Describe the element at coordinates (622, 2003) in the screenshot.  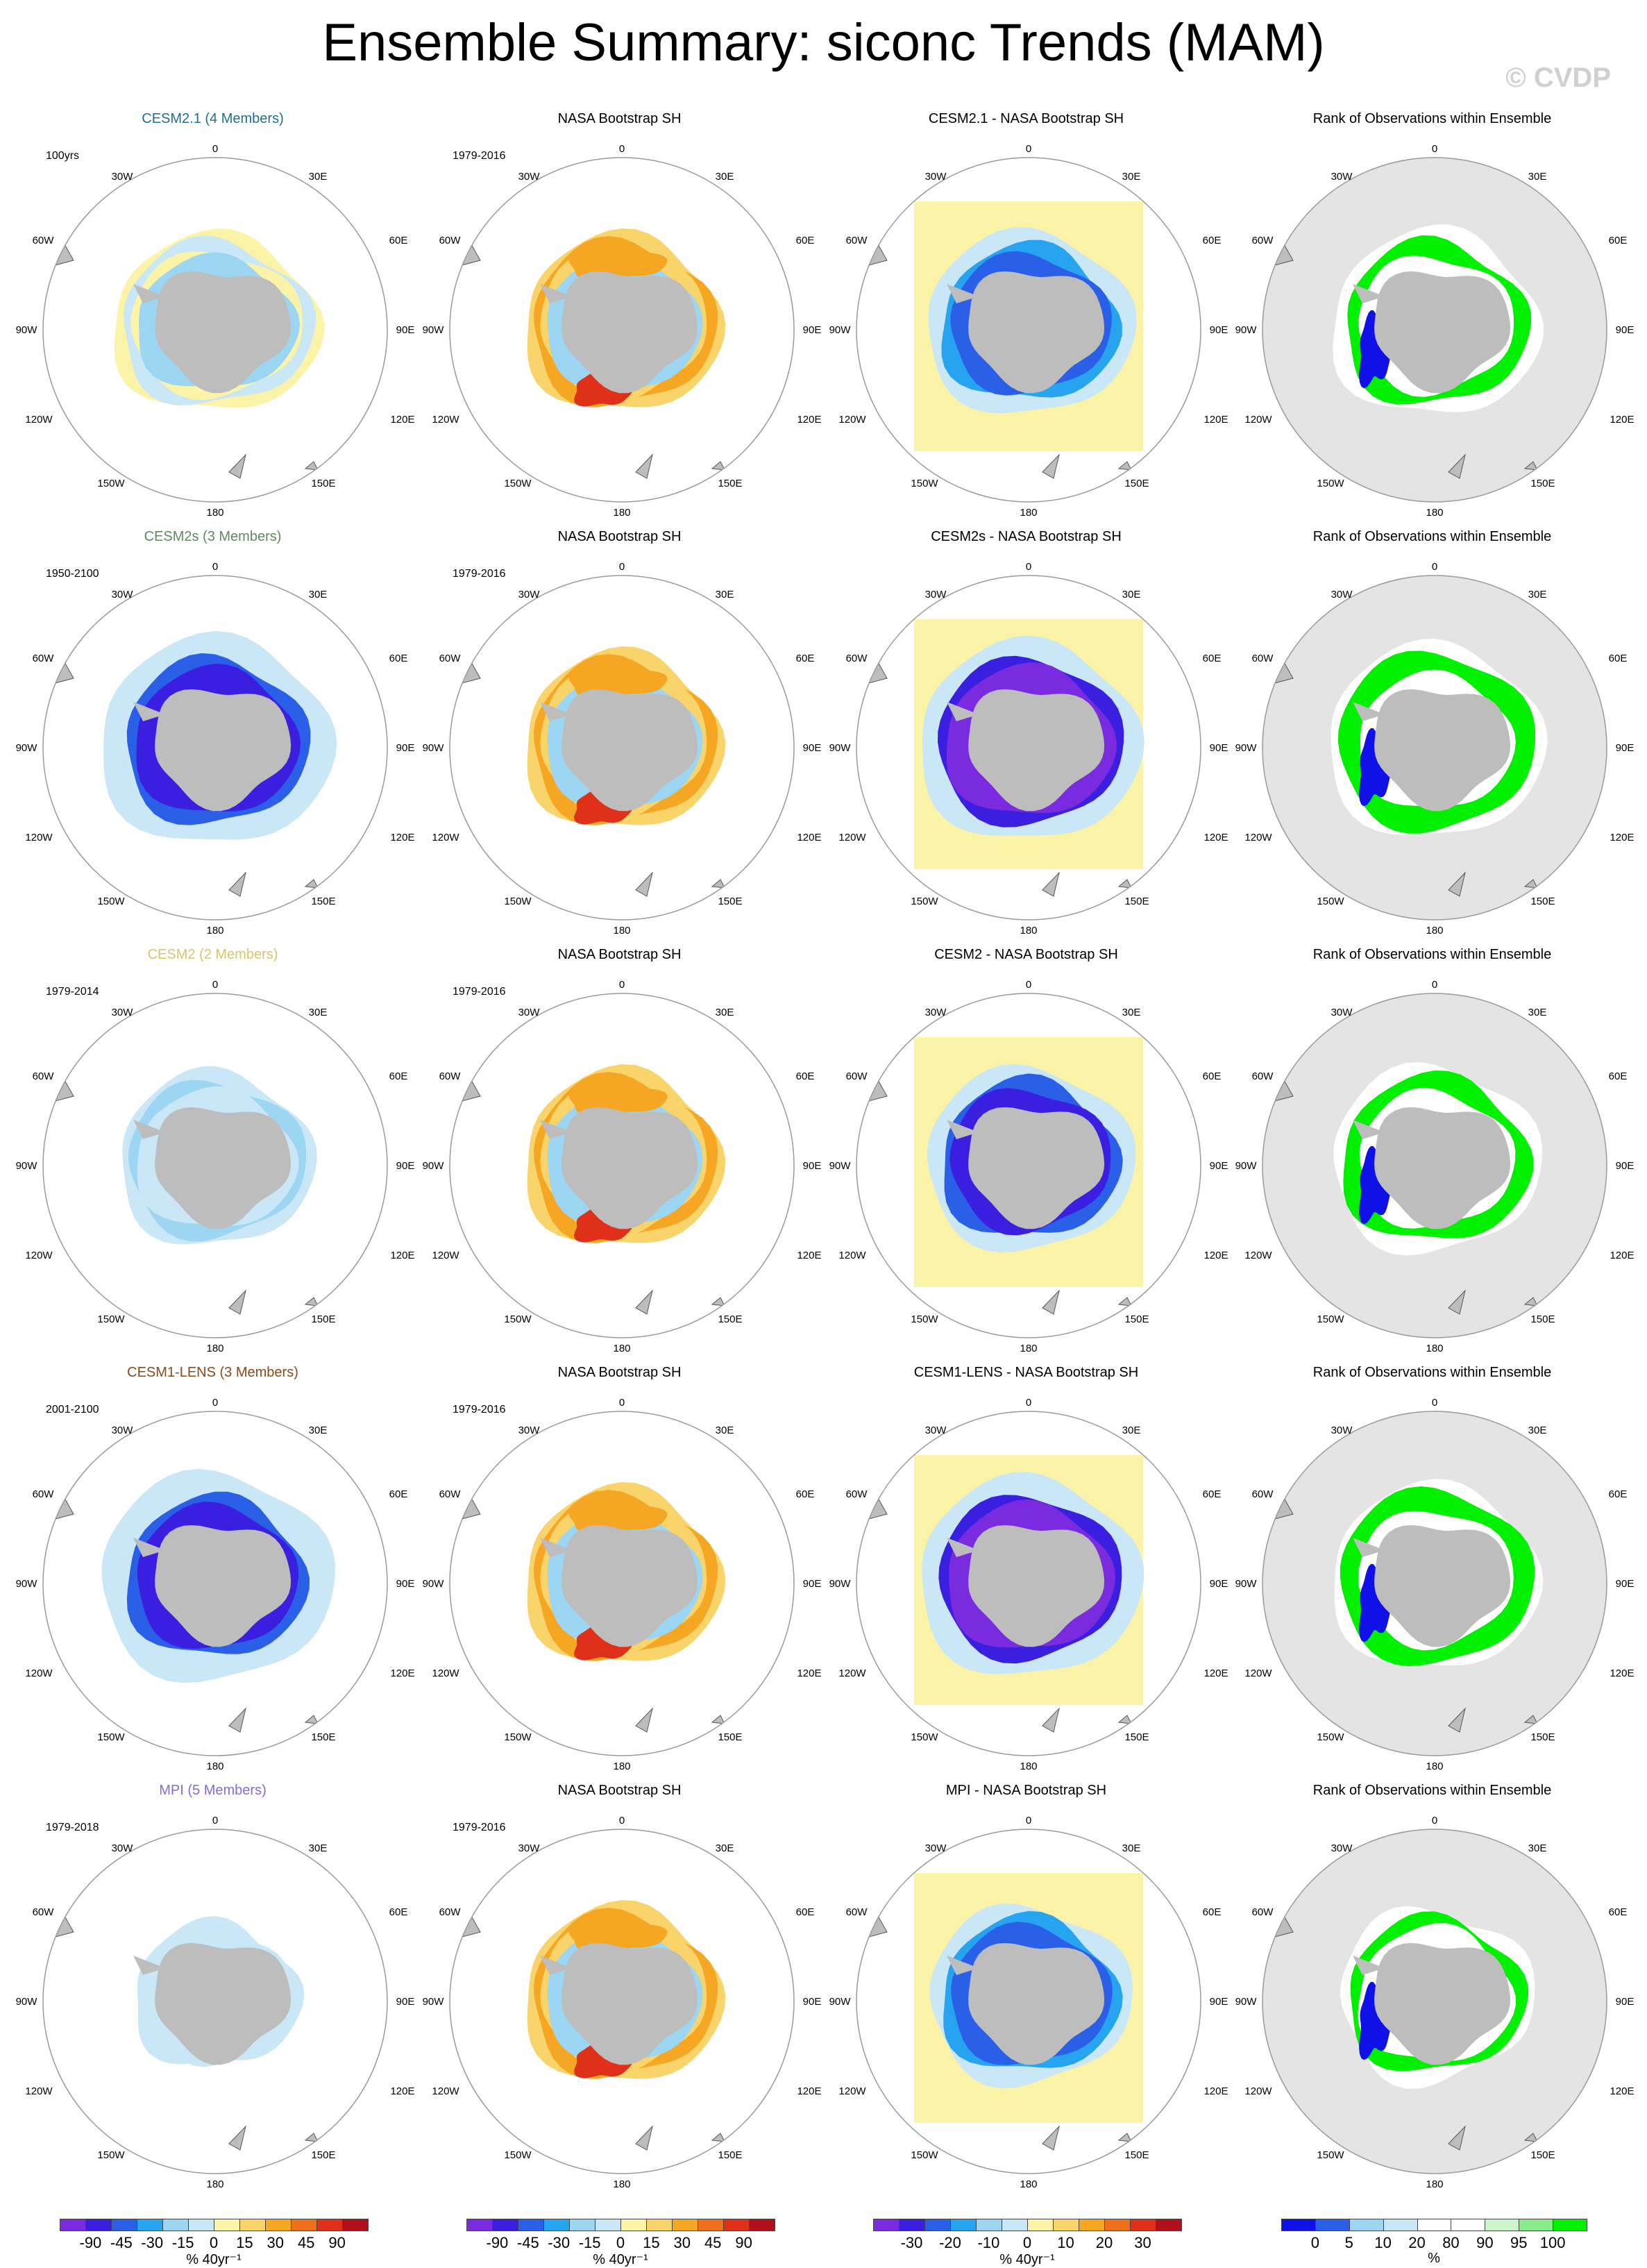
I see `obs-map: 0 180 30W 30E 60W 60E 90W 90E 120W 120E 150W 150E` at that location.